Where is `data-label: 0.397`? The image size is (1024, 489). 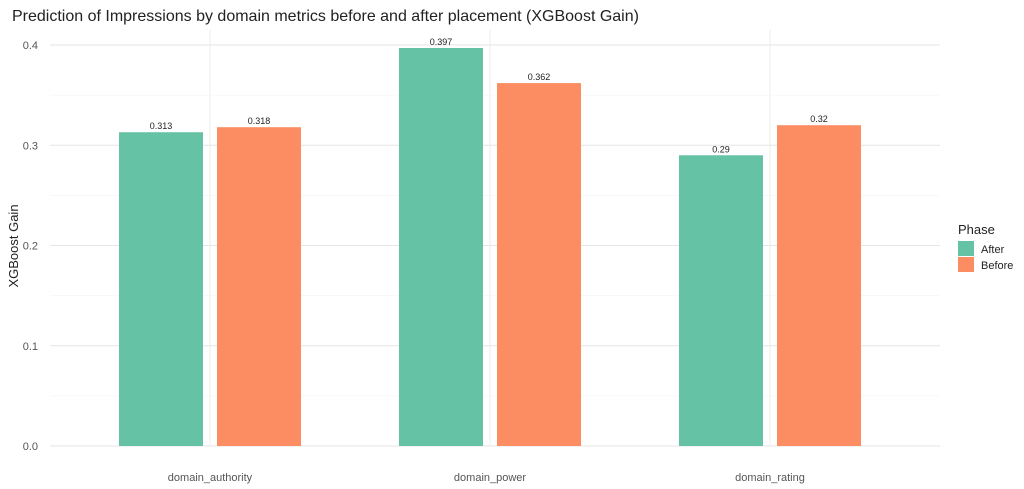 data-label: 0.397 is located at coordinates (441, 42).